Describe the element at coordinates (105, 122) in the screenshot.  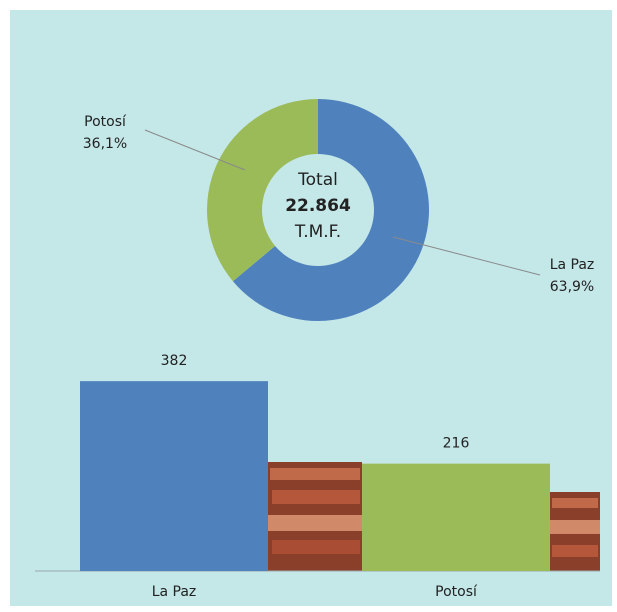
I see `slice-label: Potosí` at that location.